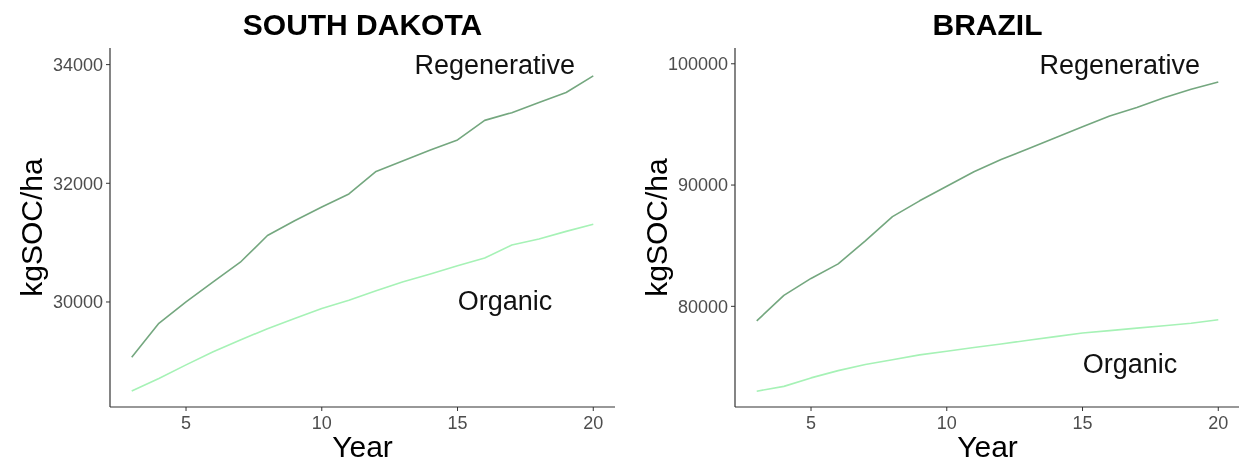  Describe the element at coordinates (362, 24) in the screenshot. I see `chart-title: SOUTH DAKOTA` at that location.